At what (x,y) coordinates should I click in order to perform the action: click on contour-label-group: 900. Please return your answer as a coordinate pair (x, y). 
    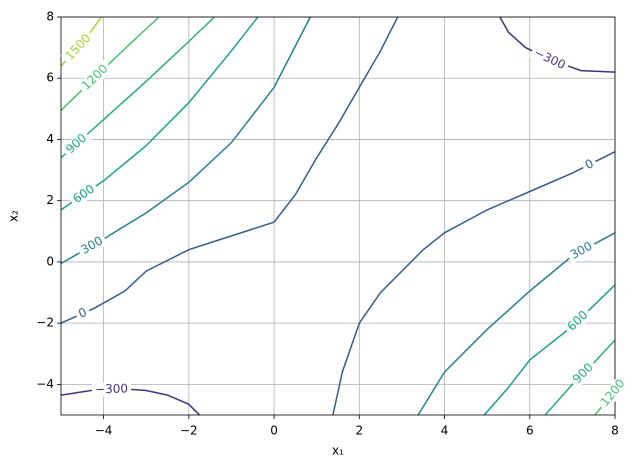
    Looking at the image, I should click on (76, 144).